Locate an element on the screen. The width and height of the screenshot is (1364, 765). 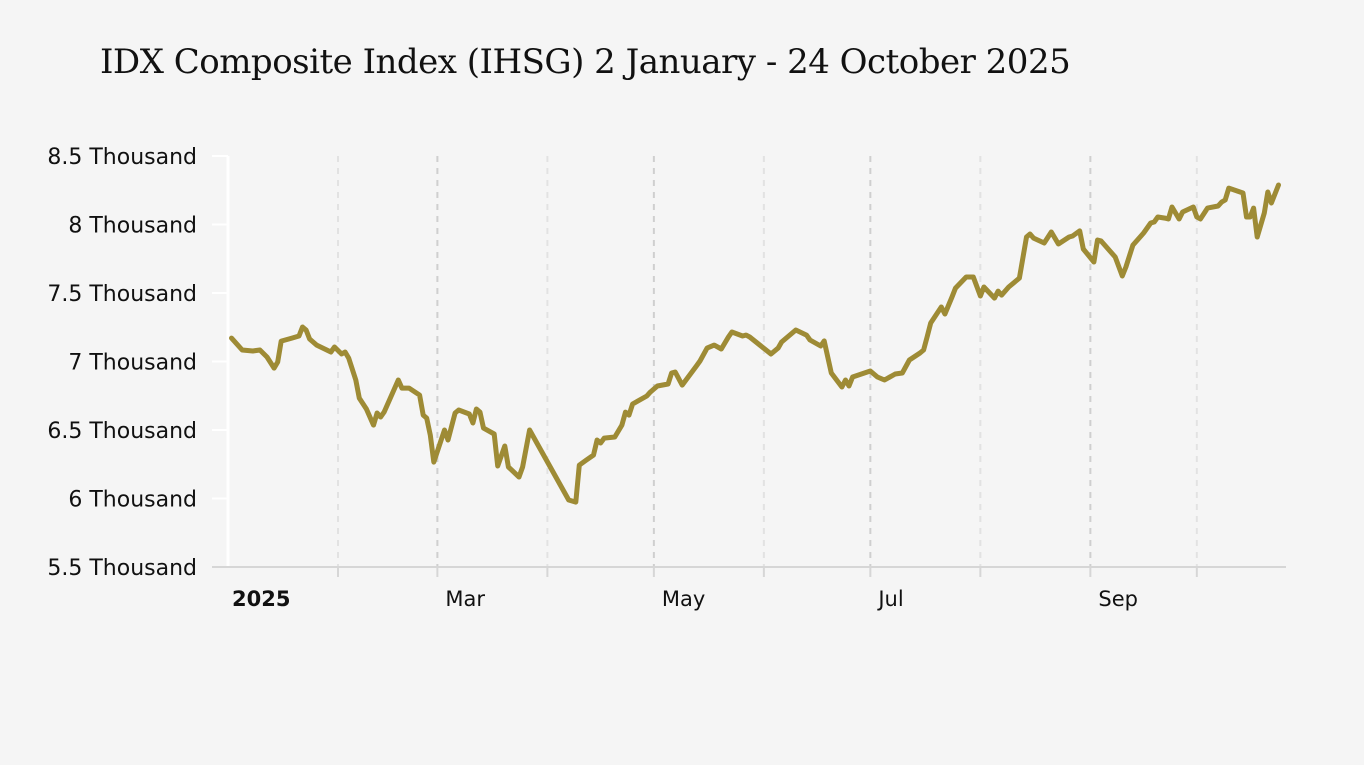
y-tick-label: 6 Thousand is located at coordinates (132, 500).